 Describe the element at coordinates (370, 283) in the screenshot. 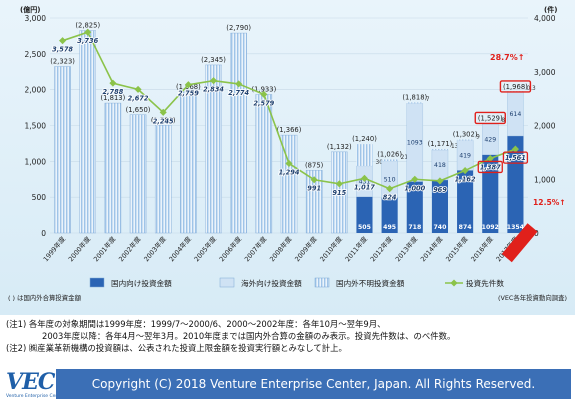

I see `legend-label: 国内外不明投資金額` at that location.